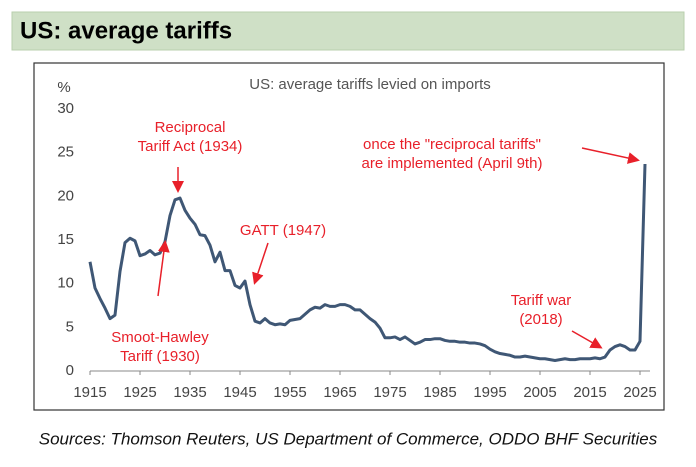 The height and width of the screenshot is (467, 696). I want to click on x-tick-label: 1925, so click(139, 392).